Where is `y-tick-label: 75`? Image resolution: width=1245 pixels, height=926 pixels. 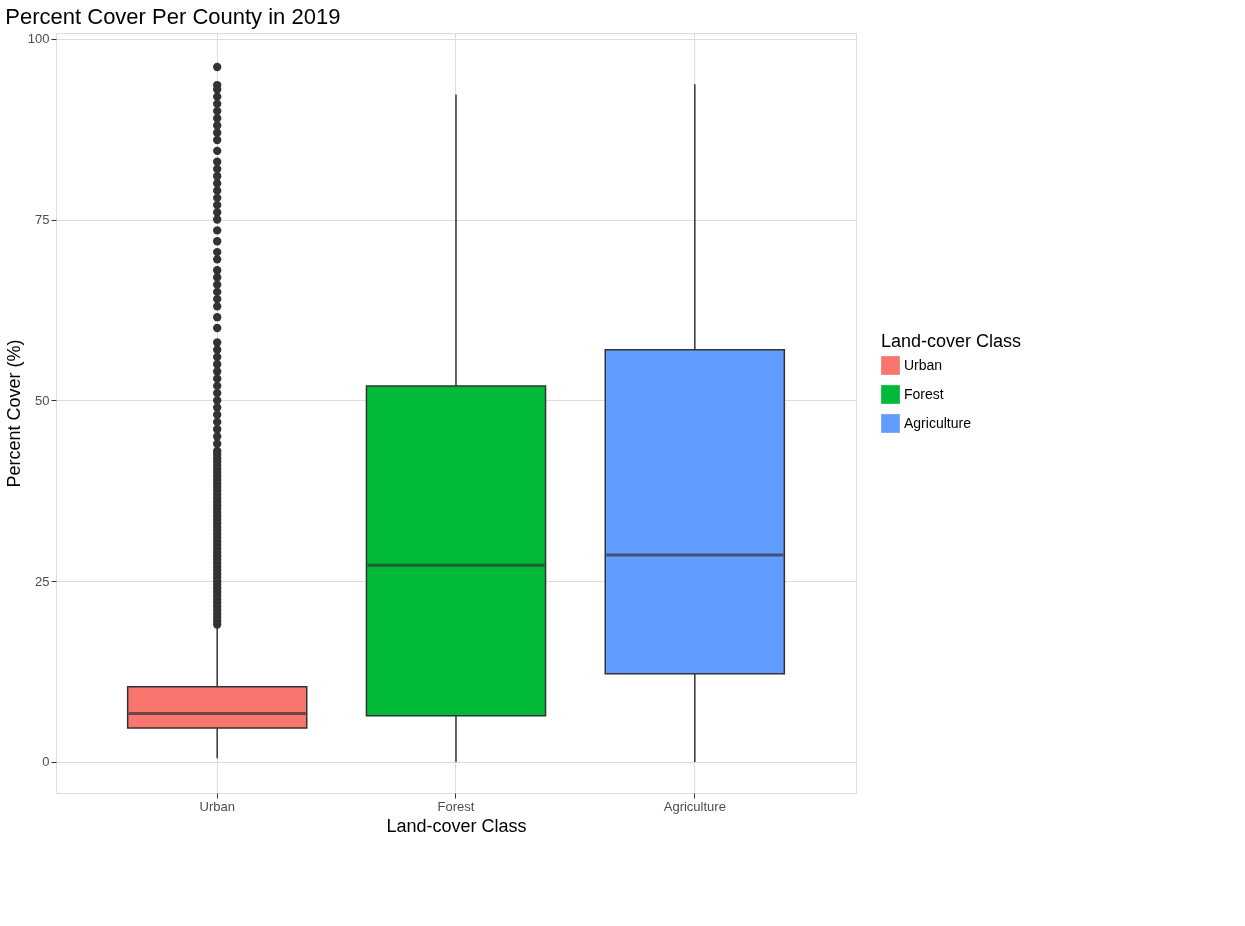 y-tick-label: 75 is located at coordinates (42, 220).